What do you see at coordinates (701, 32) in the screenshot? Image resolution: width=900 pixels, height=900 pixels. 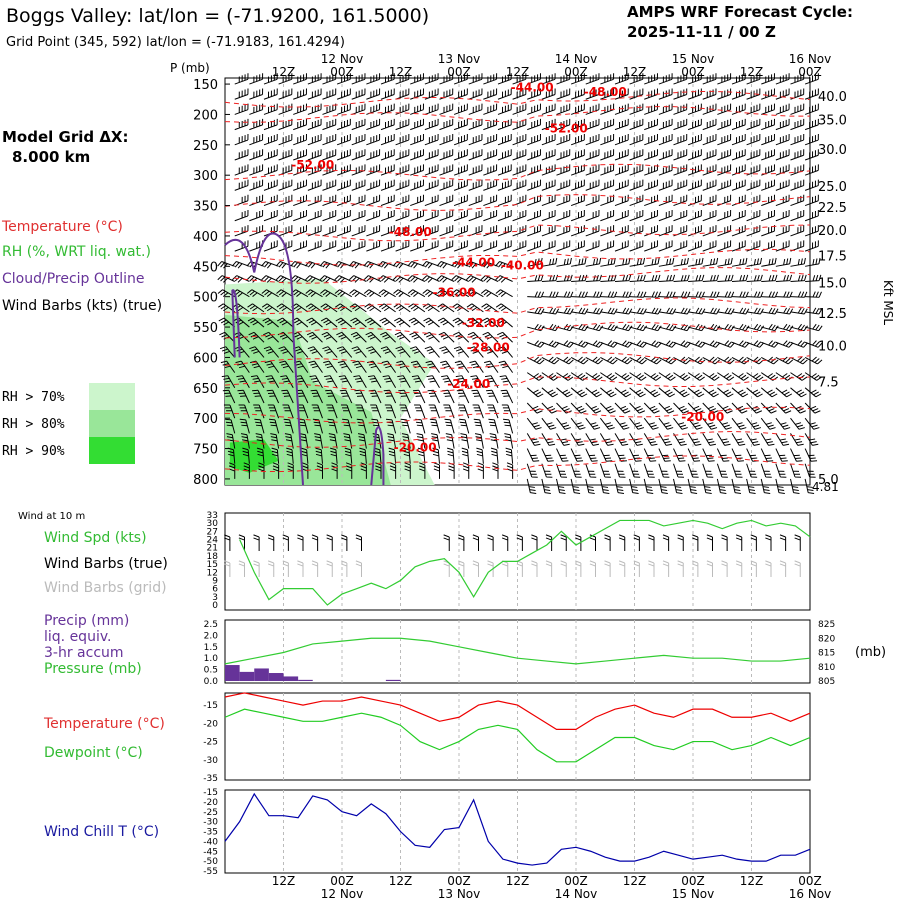 I see `cycle-value: 2025-11-11 / 00 Z` at bounding box center [701, 32].